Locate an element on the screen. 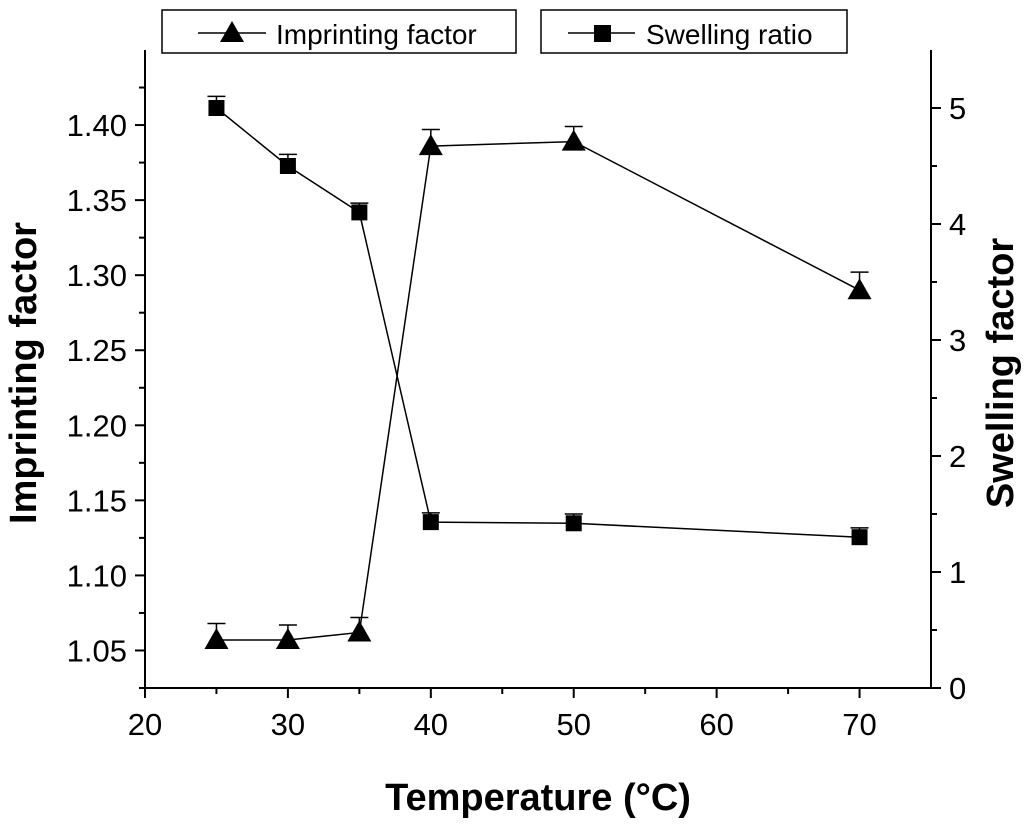 The image size is (1024, 825). x-ticks: 20 30 40 50 60 70 is located at coordinates (502, 715).